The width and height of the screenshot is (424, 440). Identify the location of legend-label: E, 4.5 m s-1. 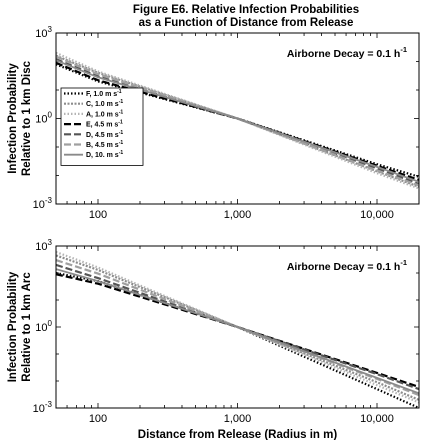
(104, 124).